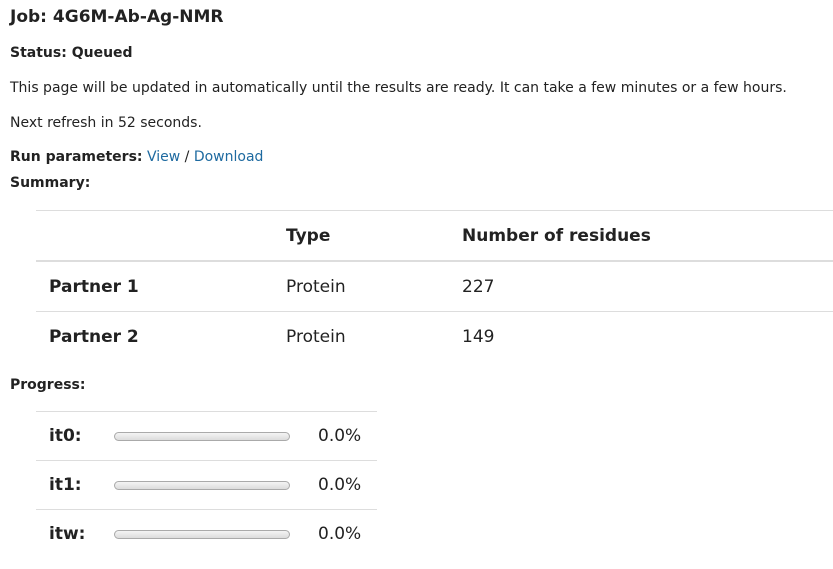 The height and width of the screenshot is (569, 833). I want to click on summary-label: Summary:, so click(50, 183).